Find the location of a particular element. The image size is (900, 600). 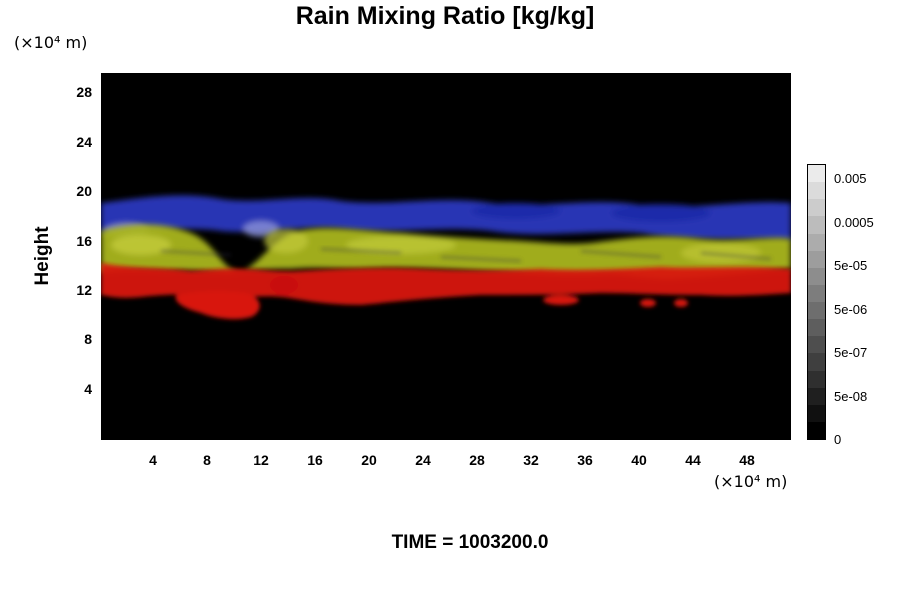

x-tick-label: 40 is located at coordinates (639, 460).